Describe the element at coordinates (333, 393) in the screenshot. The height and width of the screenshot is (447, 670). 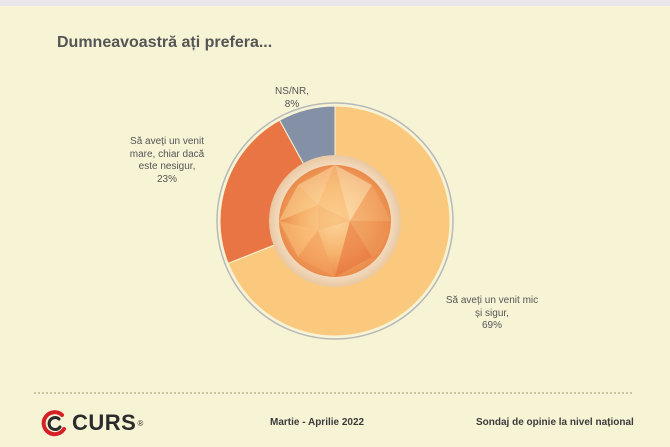
I see `footer-divider` at that location.